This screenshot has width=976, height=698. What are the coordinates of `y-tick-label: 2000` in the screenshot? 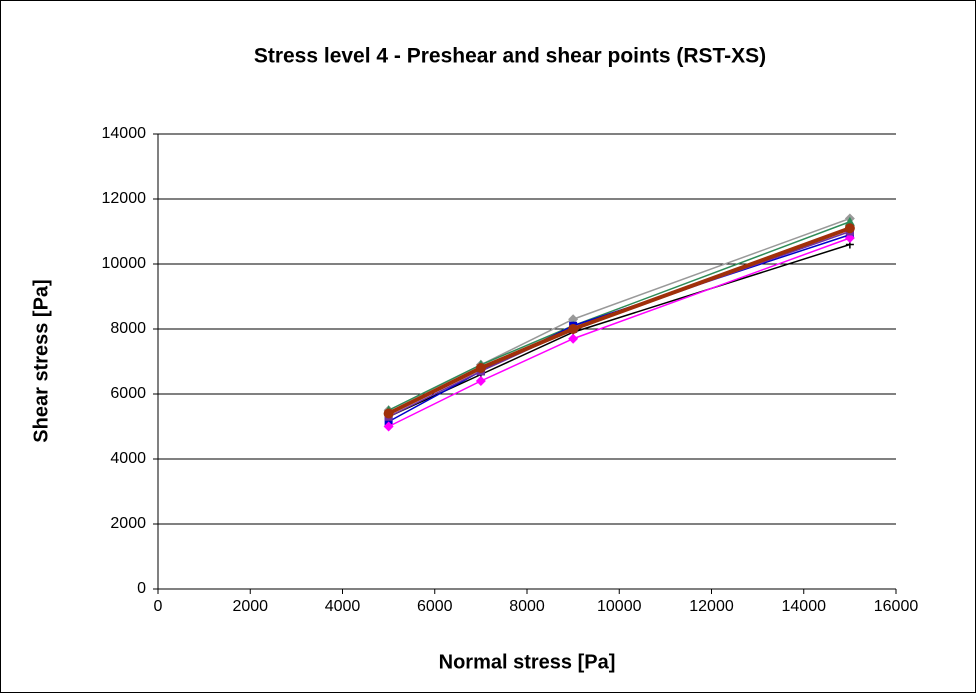 It's located at (128, 523).